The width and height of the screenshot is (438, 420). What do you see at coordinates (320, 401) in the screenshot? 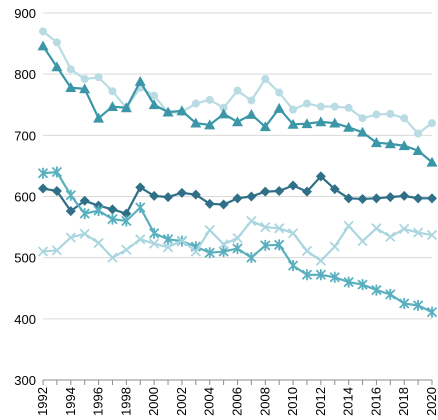
I see `x-tick-label: 2012` at bounding box center [320, 401].